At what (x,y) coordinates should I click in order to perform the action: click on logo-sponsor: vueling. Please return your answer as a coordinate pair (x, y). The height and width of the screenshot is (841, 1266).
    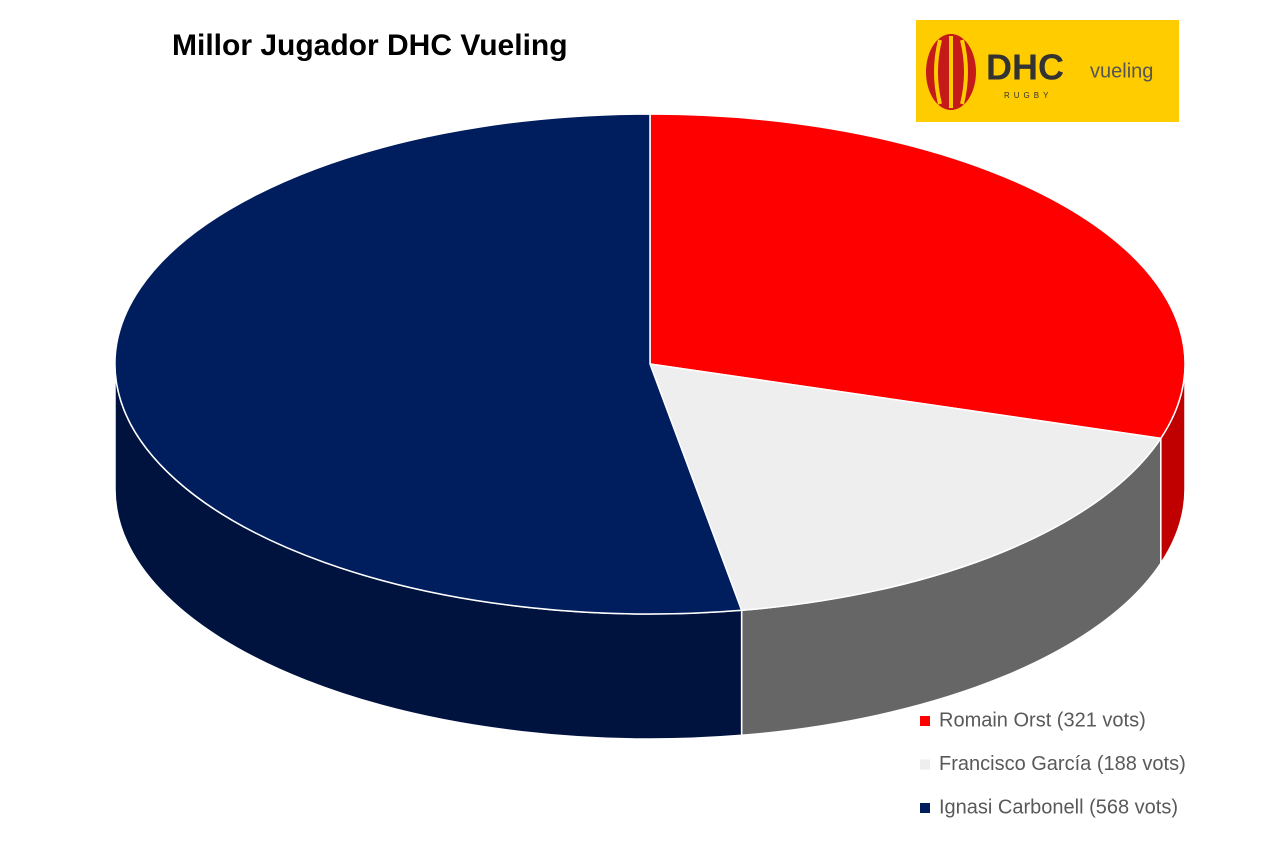
    Looking at the image, I should click on (1121, 71).